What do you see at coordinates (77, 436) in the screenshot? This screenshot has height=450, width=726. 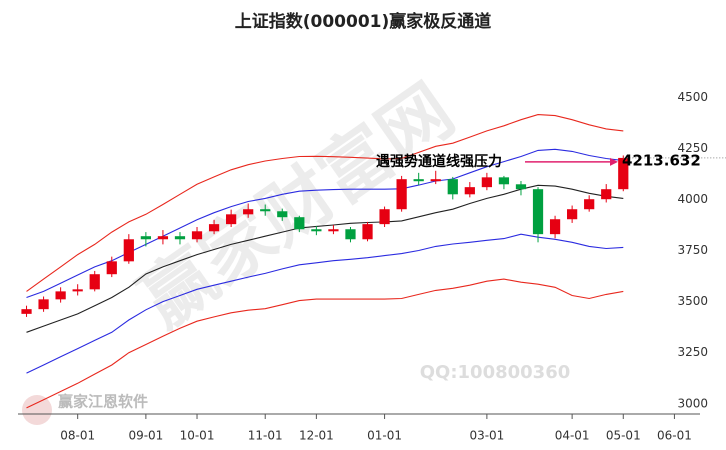 I see `x-tick-label: 08-01` at bounding box center [77, 436].